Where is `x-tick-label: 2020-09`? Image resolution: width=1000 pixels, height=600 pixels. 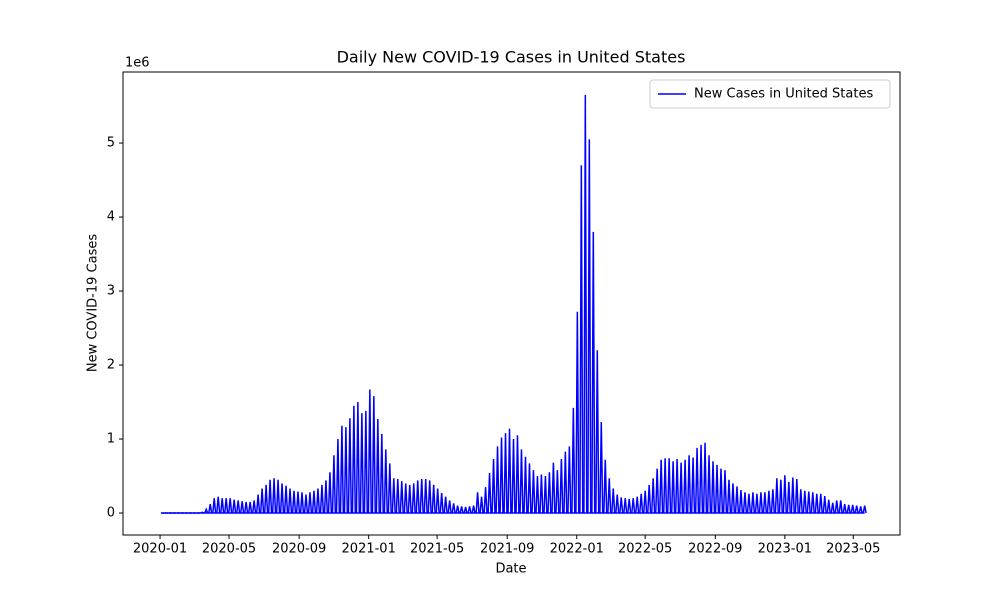 x-tick-label: 2020-09 is located at coordinates (299, 549).